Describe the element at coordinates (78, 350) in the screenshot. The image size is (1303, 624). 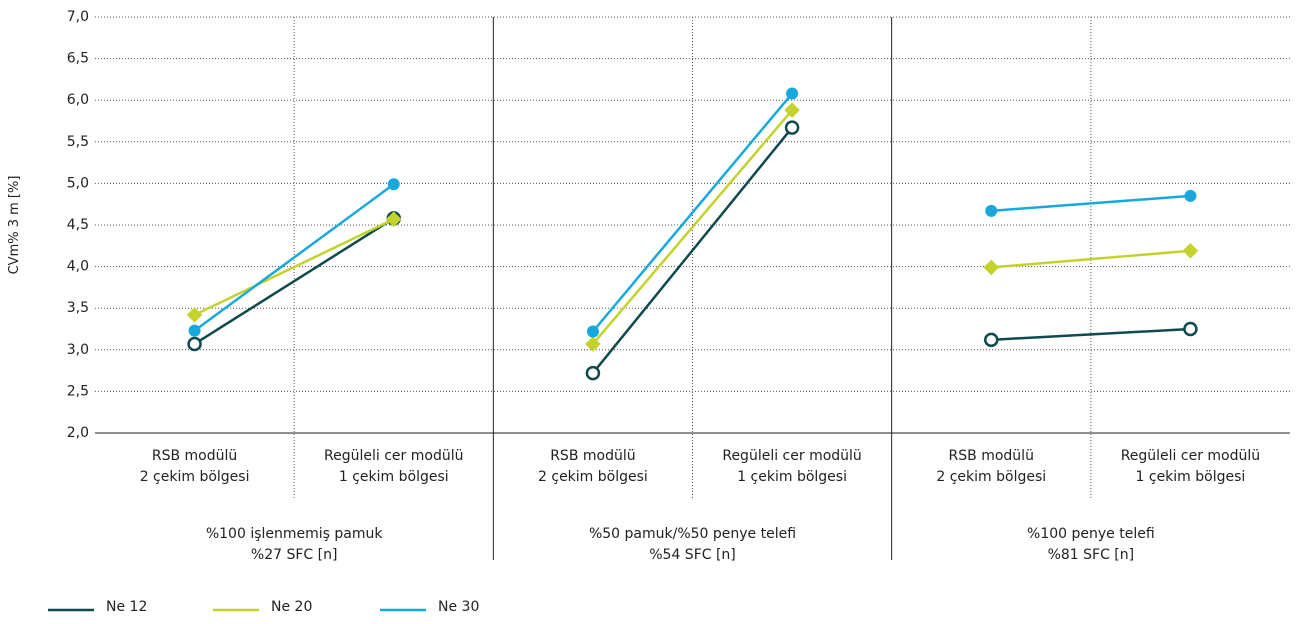
I see `y-tick-label: 3,0` at that location.